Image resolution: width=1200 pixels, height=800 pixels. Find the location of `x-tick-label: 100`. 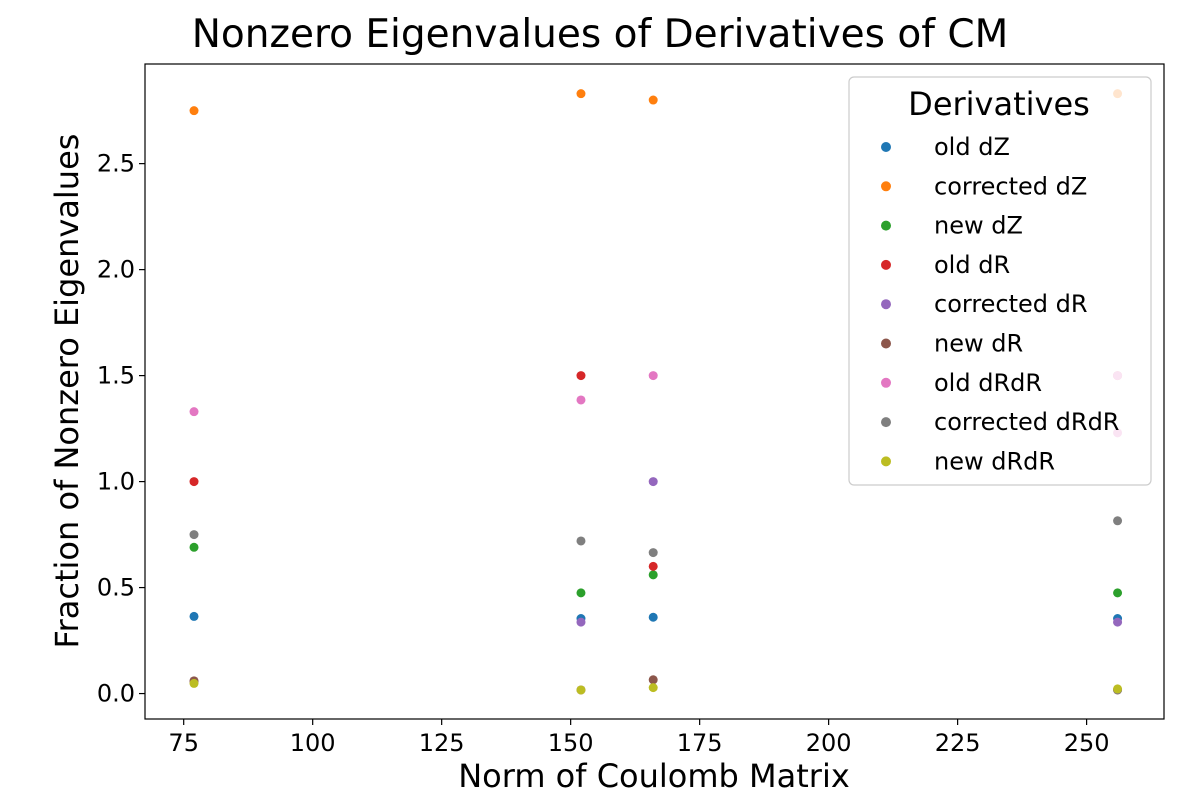

x-tick-label: 100 is located at coordinates (313, 743).